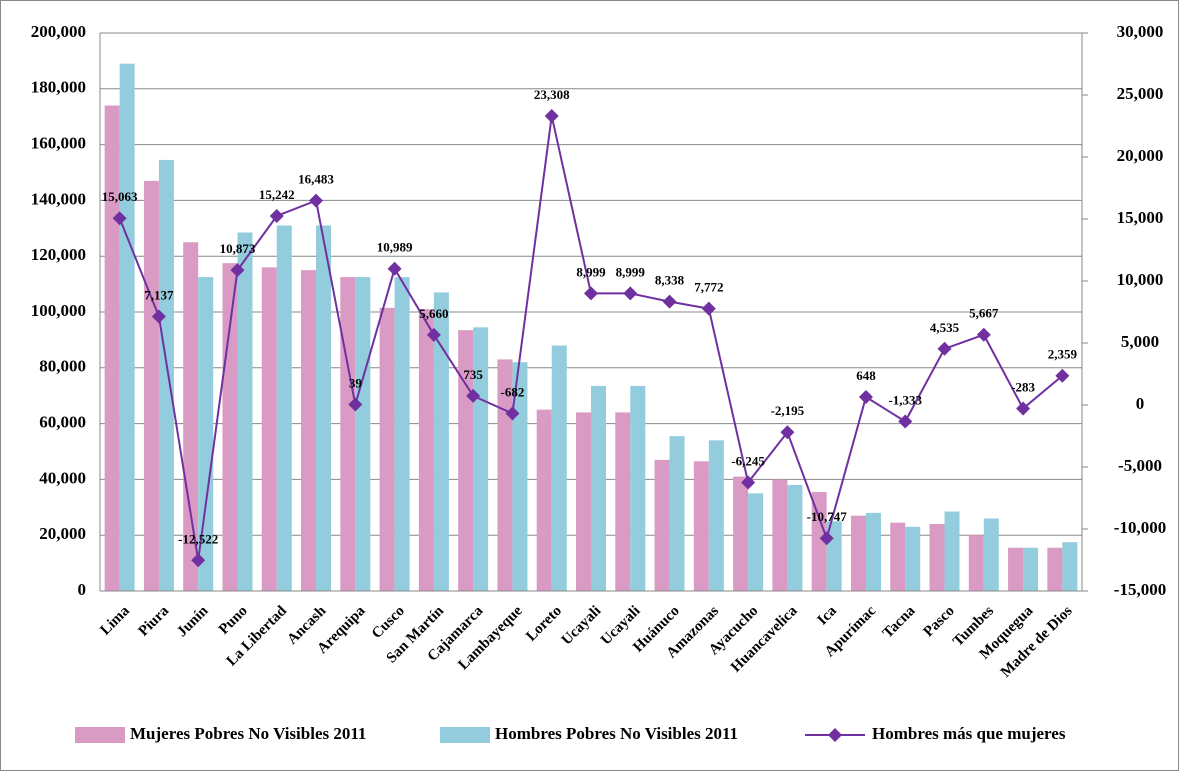  Describe the element at coordinates (1140, 279) in the screenshot. I see `y2-tick-label: 10,000` at that location.